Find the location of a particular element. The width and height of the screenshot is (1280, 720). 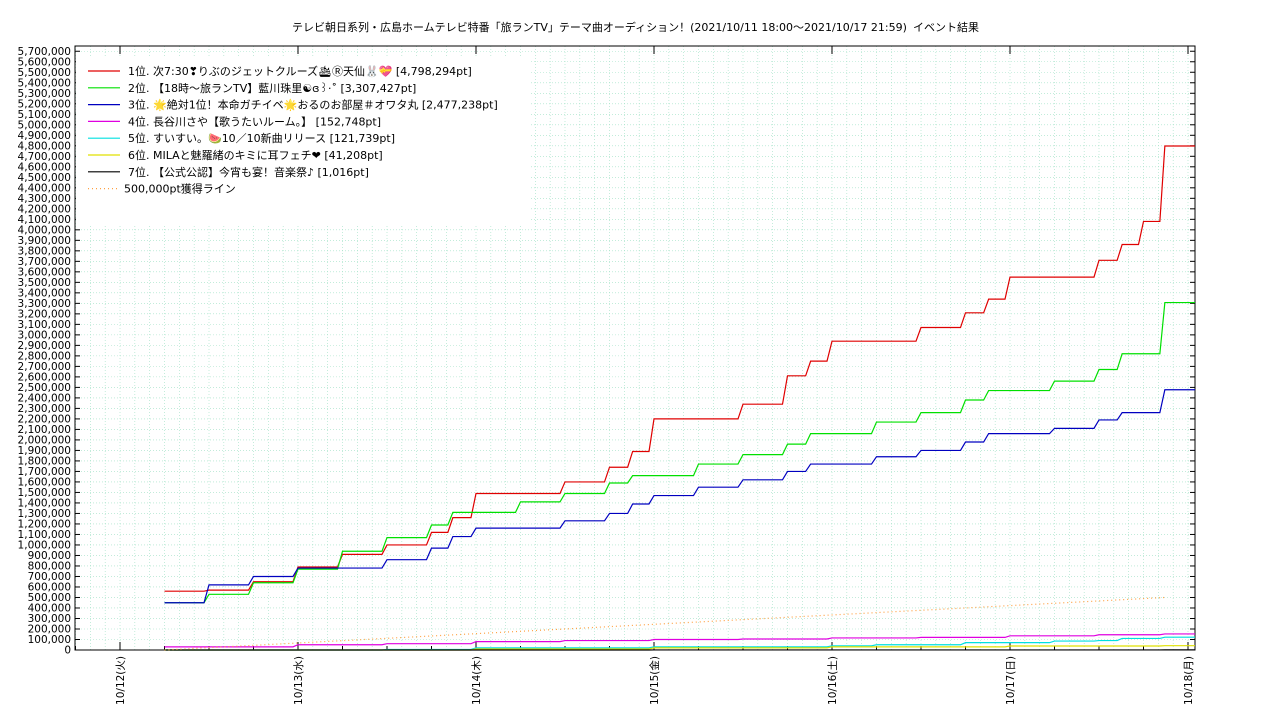

y-tick-label: 5,500,000 is located at coordinates (44, 73).